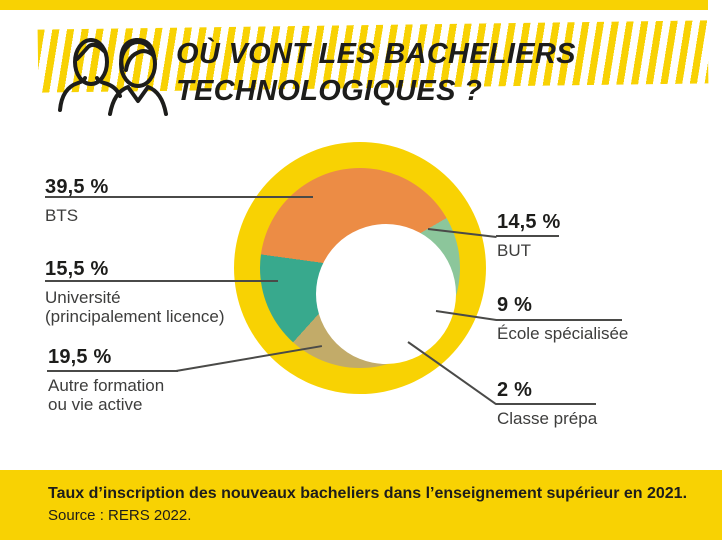 This screenshot has height=540, width=722. What do you see at coordinates (135, 316) in the screenshot?
I see `universite-name-line2: (principalement licence)` at bounding box center [135, 316].